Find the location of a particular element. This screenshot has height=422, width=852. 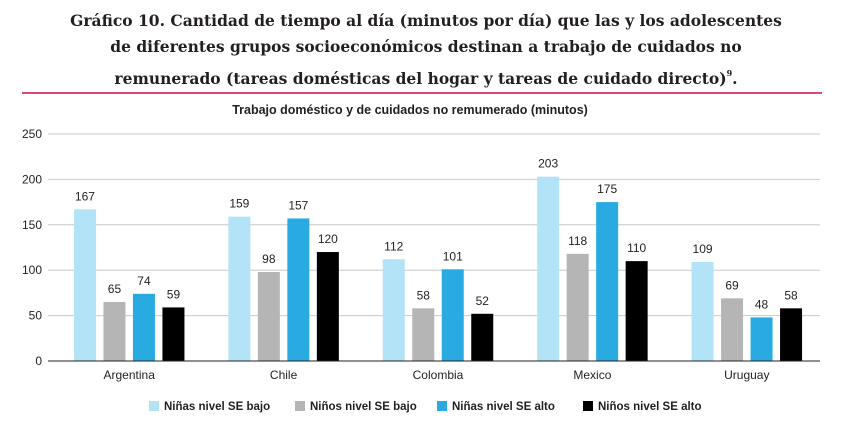

bar-value-label: 112 is located at coordinates (393, 246).